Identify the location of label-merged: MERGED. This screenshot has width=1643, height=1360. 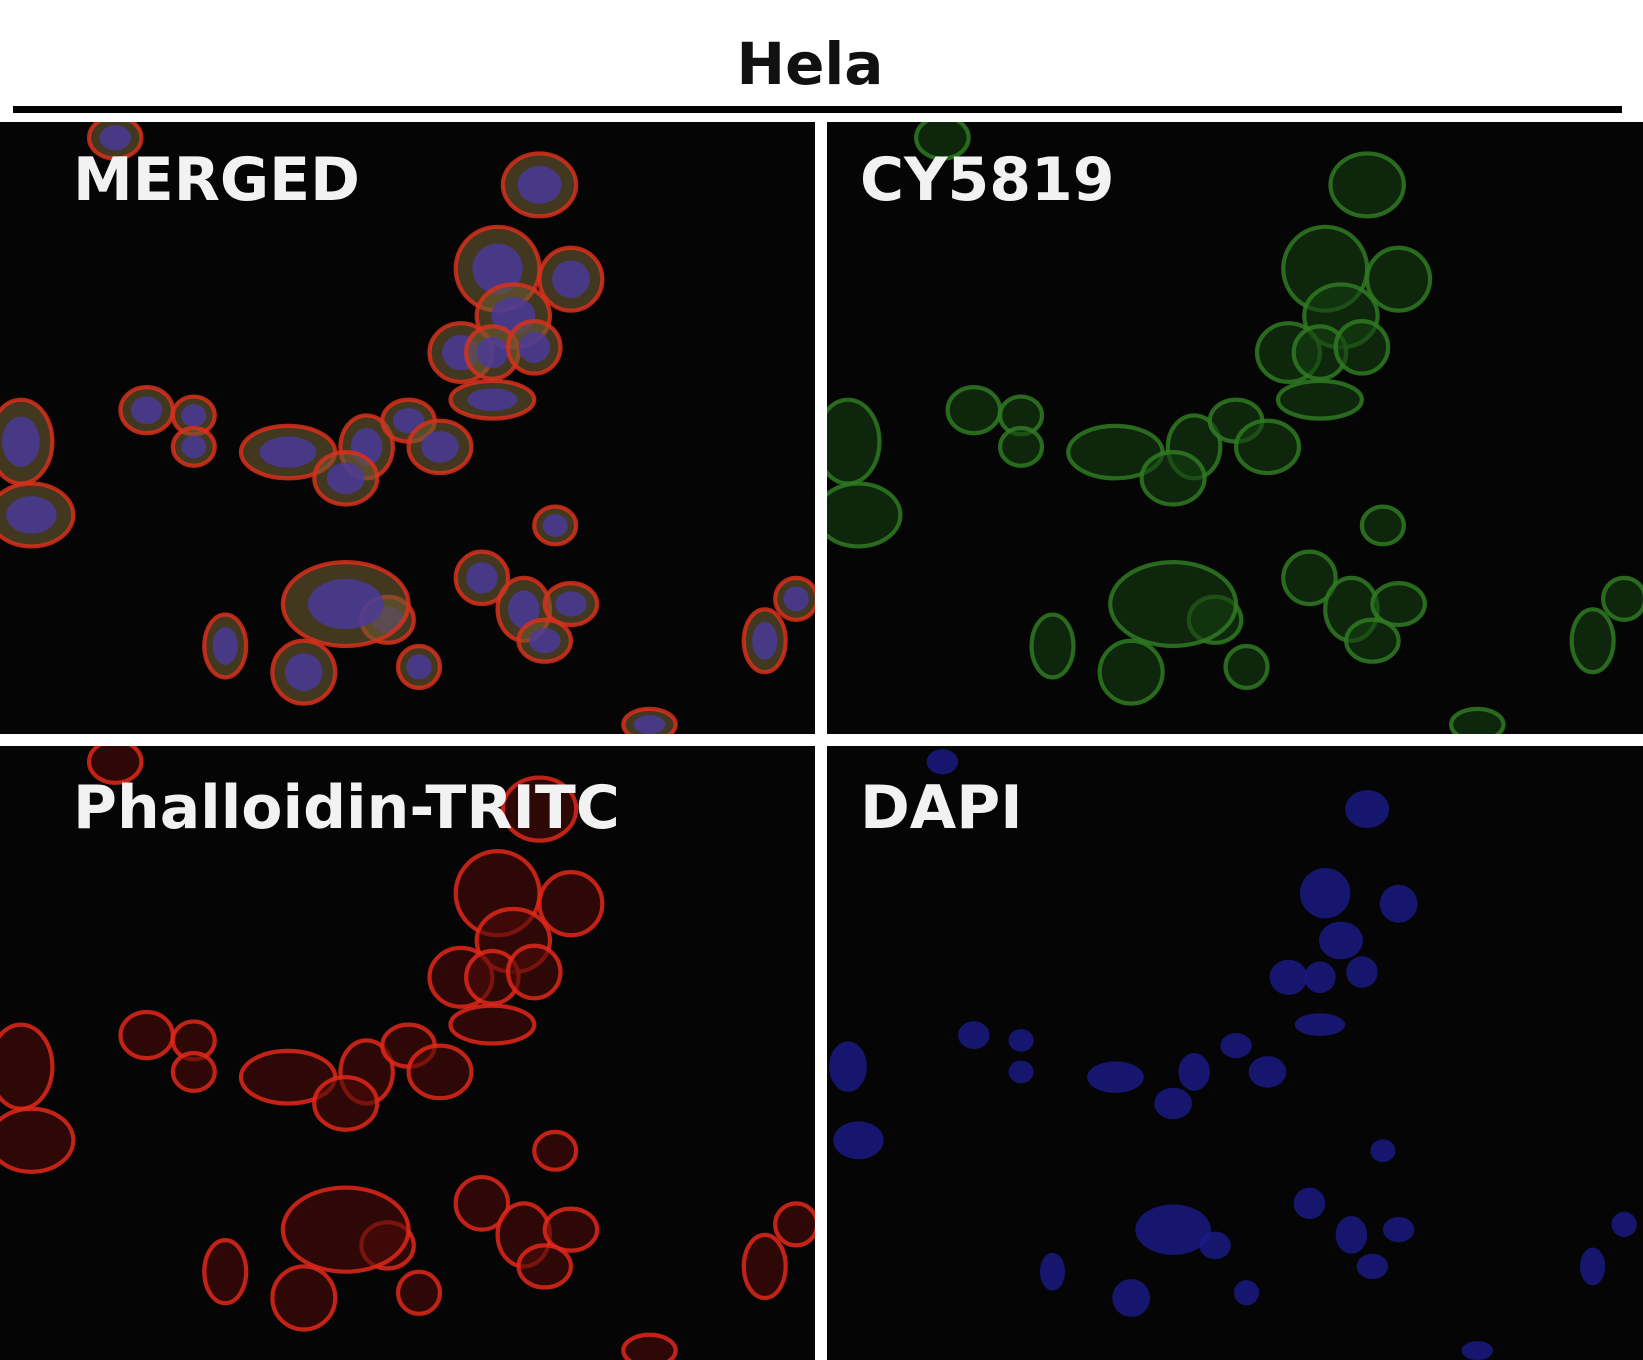
(216, 180).